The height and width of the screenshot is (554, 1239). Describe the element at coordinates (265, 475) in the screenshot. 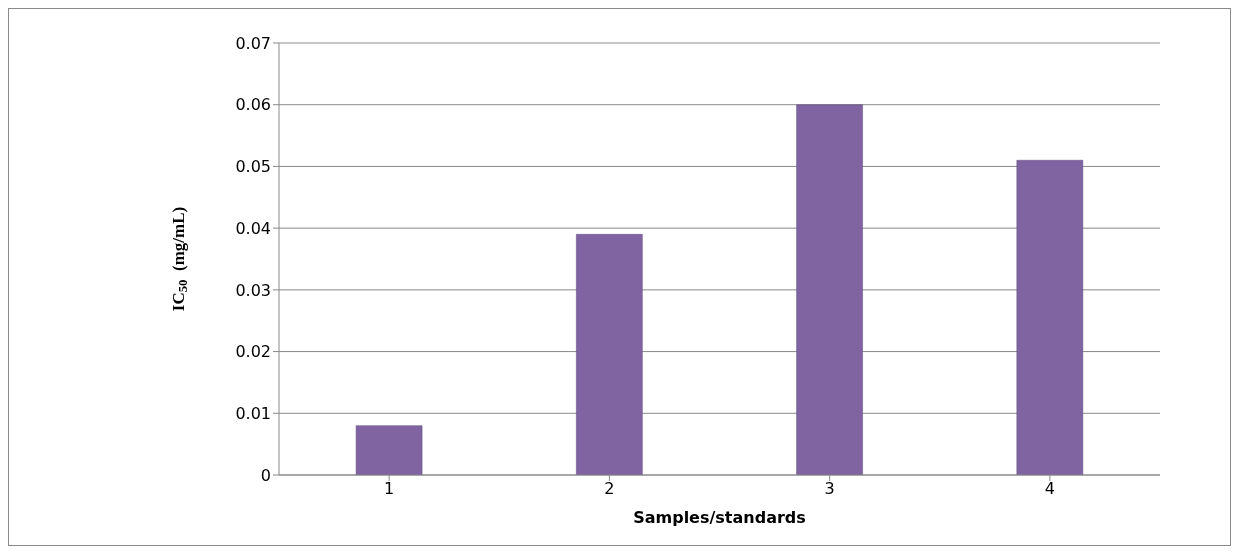

I see `y-tick-label: 0` at that location.